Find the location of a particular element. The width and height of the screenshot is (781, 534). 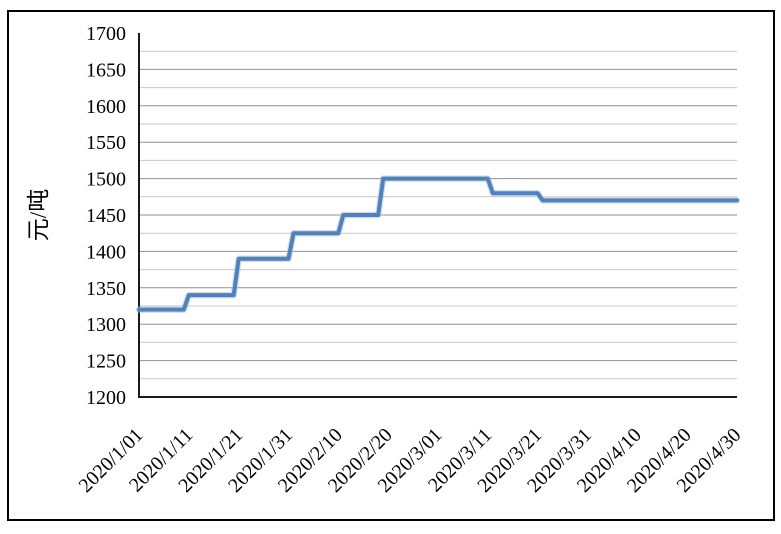

y-tick-label: 1700 is located at coordinates (106, 34).